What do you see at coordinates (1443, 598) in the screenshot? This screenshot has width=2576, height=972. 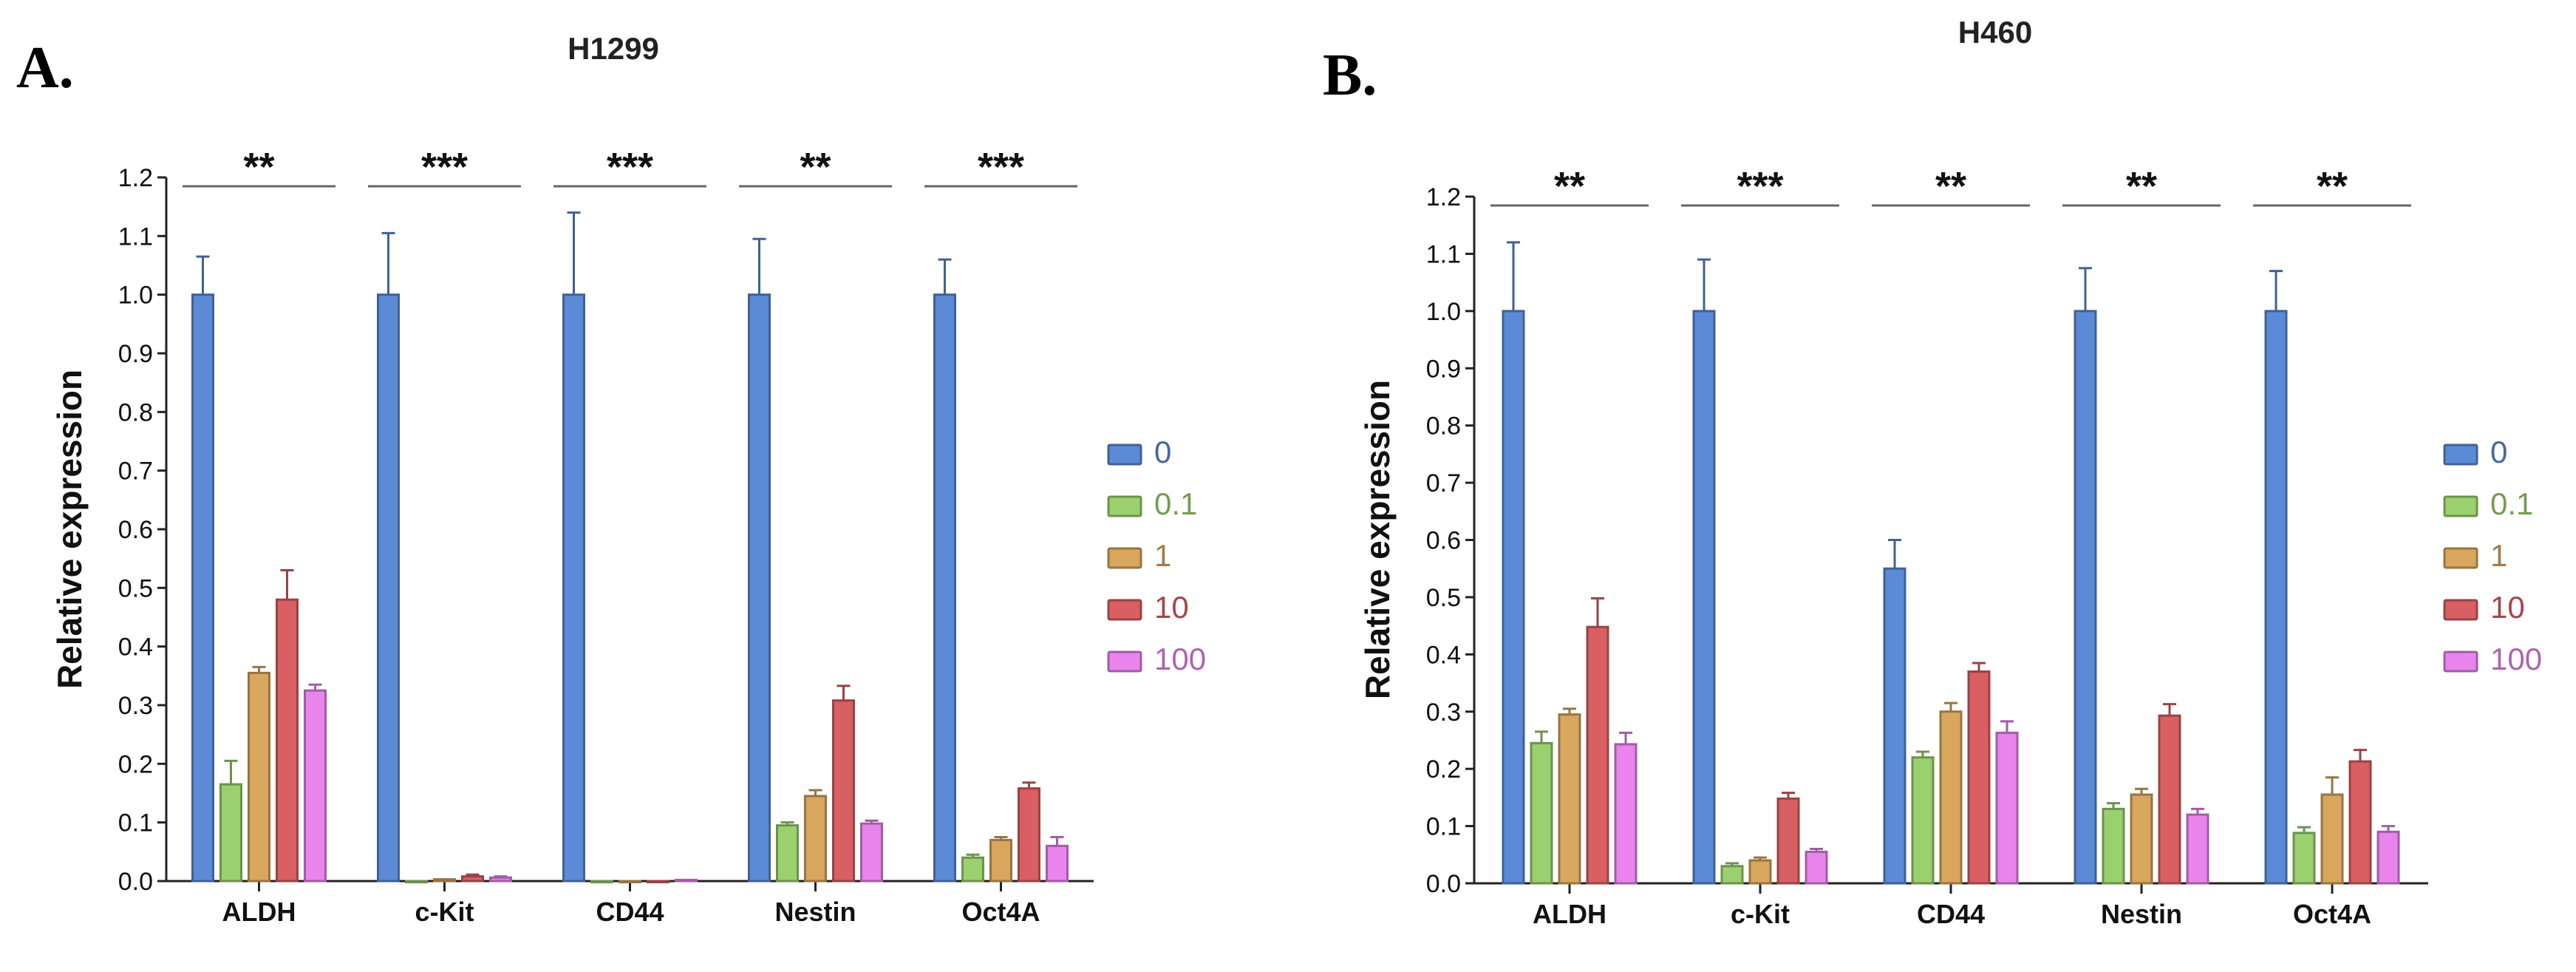 I see `y-tick-label: 0.5` at bounding box center [1443, 598].